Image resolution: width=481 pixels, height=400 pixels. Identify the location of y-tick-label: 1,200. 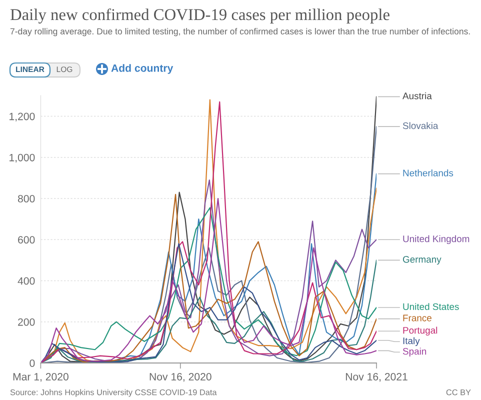
(22, 117).